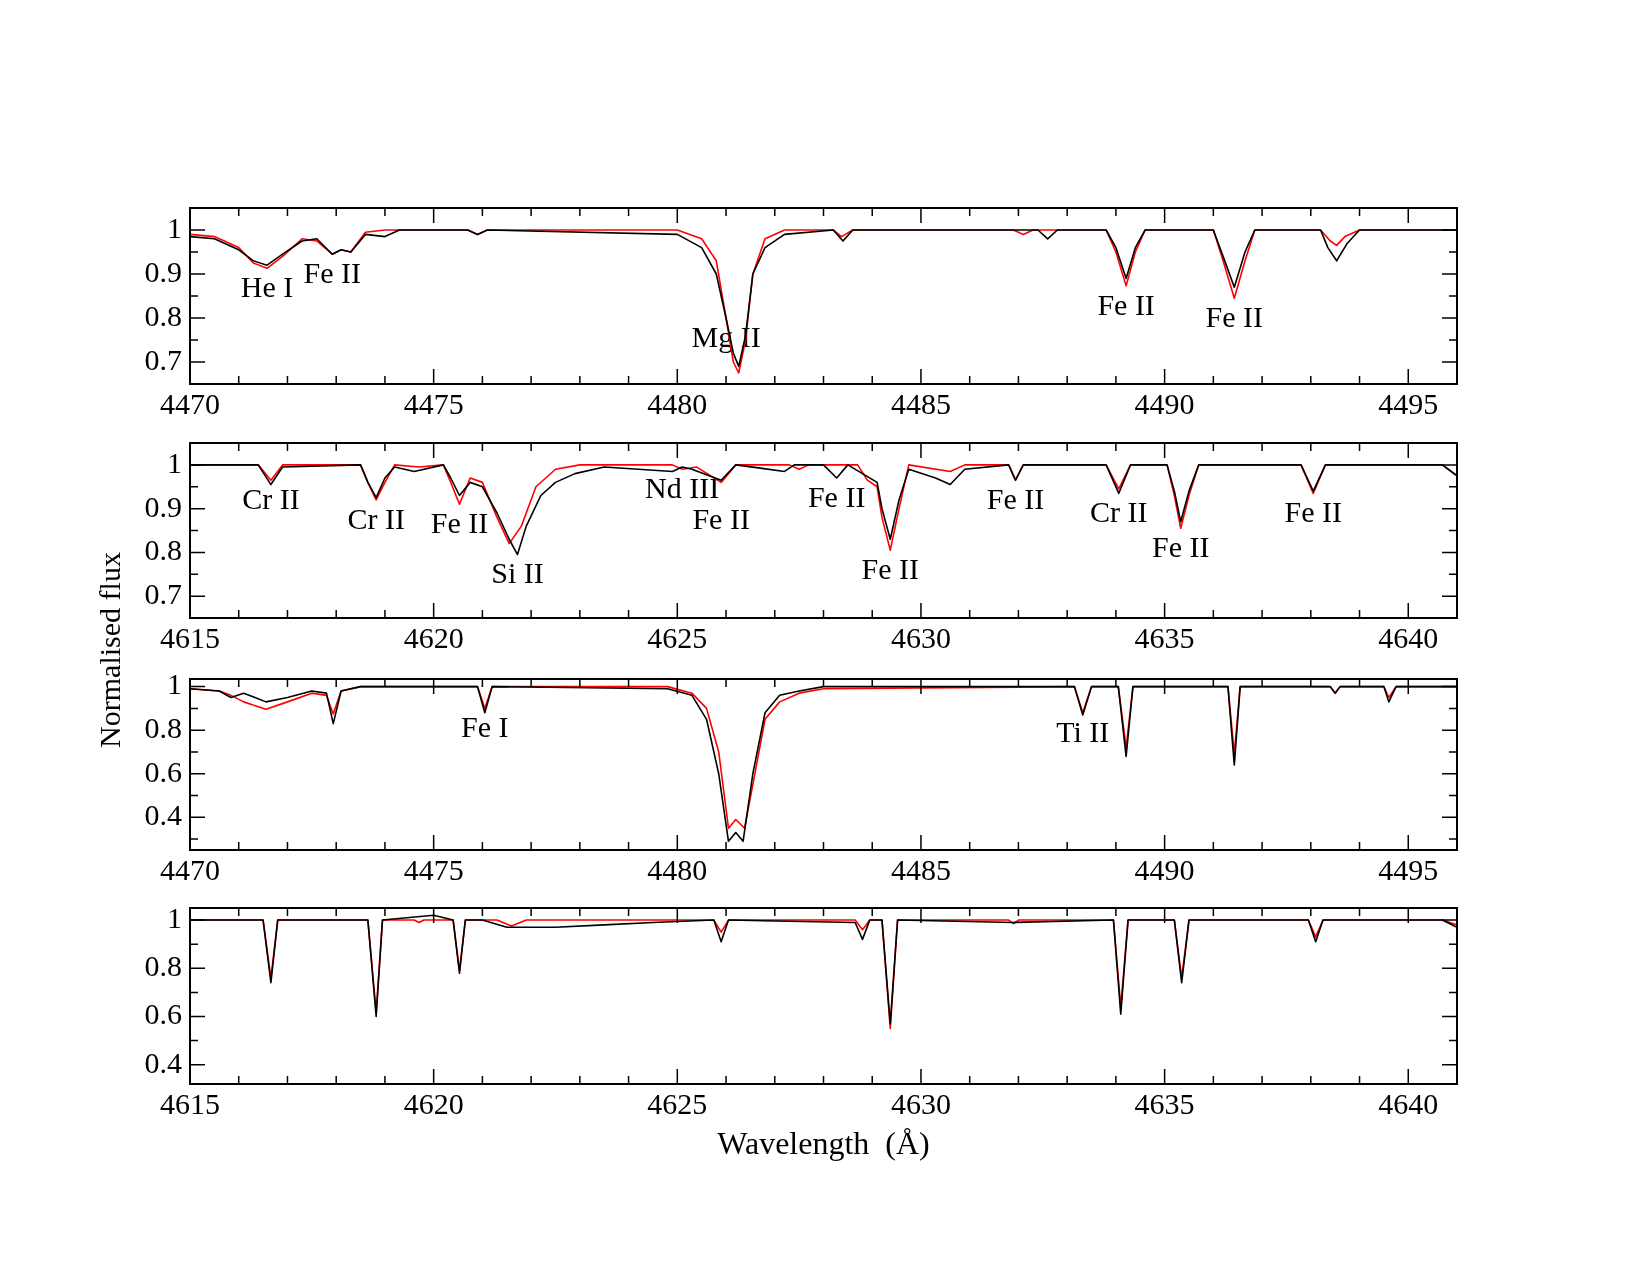 The image size is (1650, 1275). Describe the element at coordinates (1083, 731) in the screenshot. I see `annotation: Ti II` at that location.